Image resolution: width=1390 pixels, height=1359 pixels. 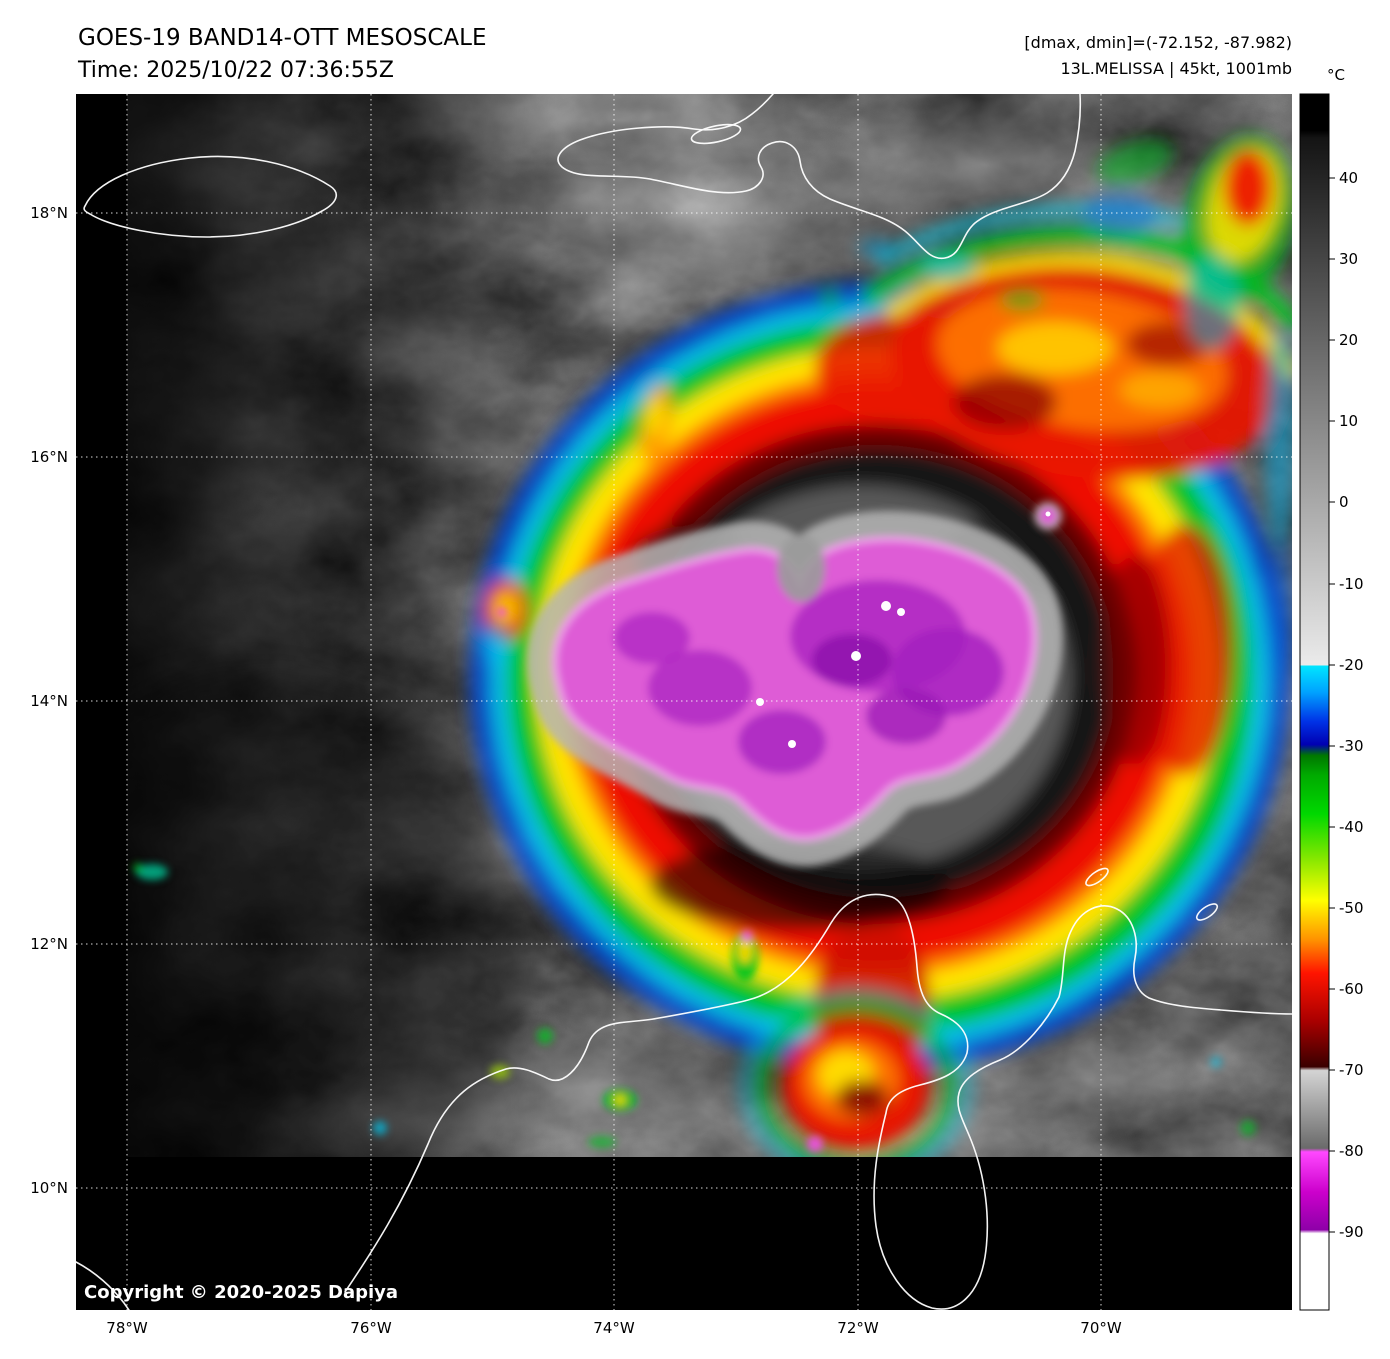 What do you see at coordinates (1351, 665) in the screenshot?
I see `colorbar-tick-label: -20` at bounding box center [1351, 665].